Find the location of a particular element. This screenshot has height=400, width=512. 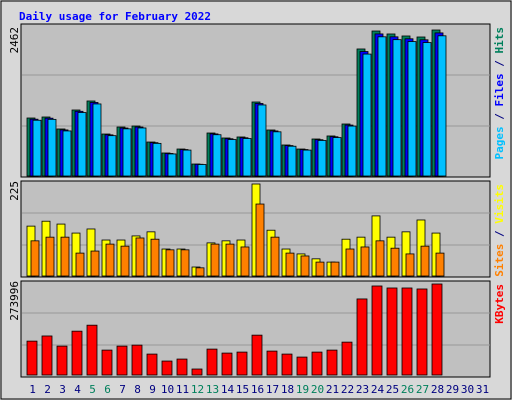

legend-entry: Visits is located at coordinates (499, 204).